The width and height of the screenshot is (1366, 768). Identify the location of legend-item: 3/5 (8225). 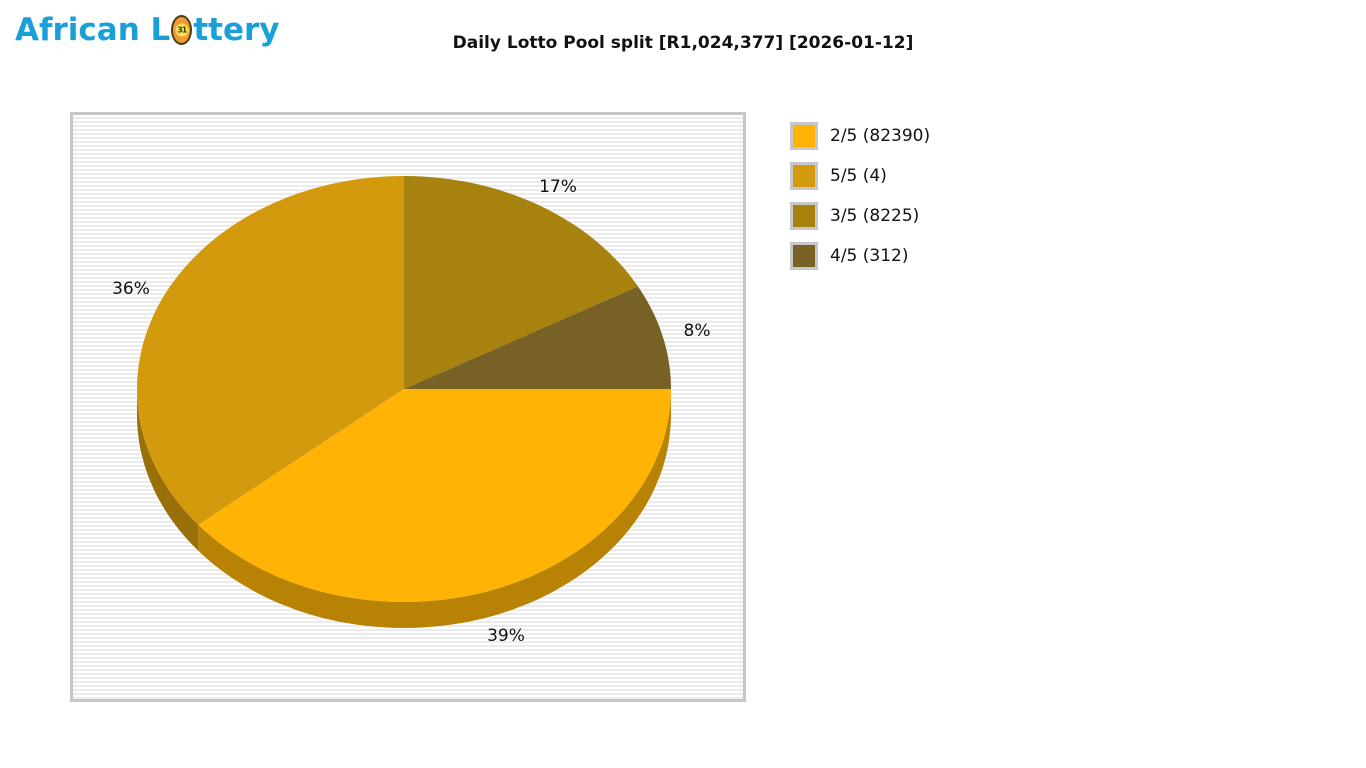
(860, 216).